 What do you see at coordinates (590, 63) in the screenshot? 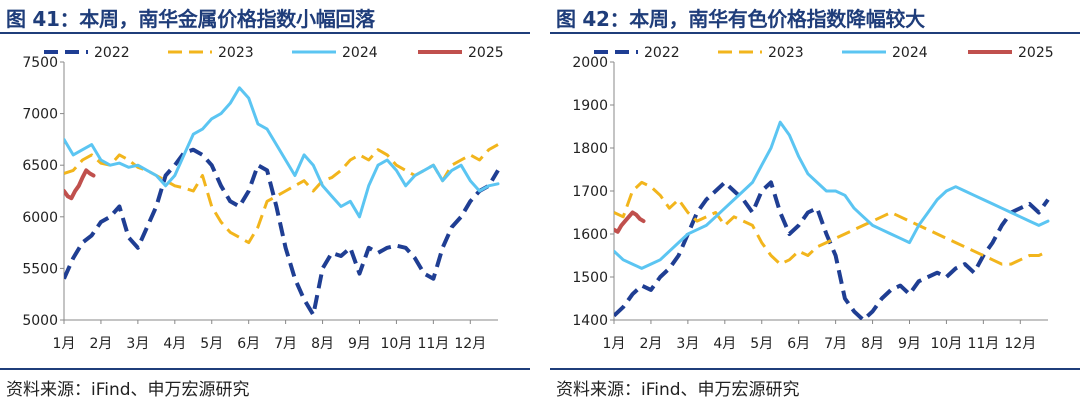
I see `y-tick-label: 2000` at bounding box center [590, 63].